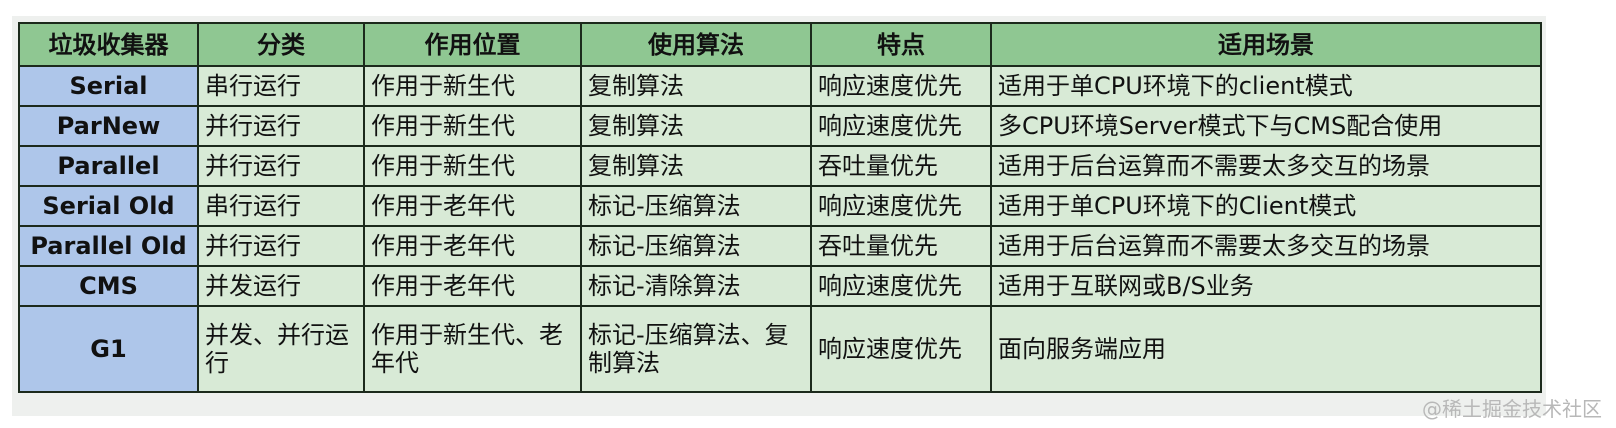 This screenshot has height=428, width=1616. I want to click on header-row: 垃圾收集器 分类 作用位置 使用算法 特点 适用场景, so click(780, 44).